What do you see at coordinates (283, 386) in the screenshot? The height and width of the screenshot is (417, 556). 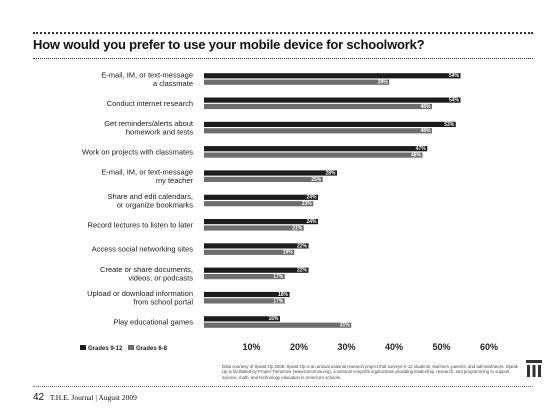 I see `footer-rule` at bounding box center [283, 386].